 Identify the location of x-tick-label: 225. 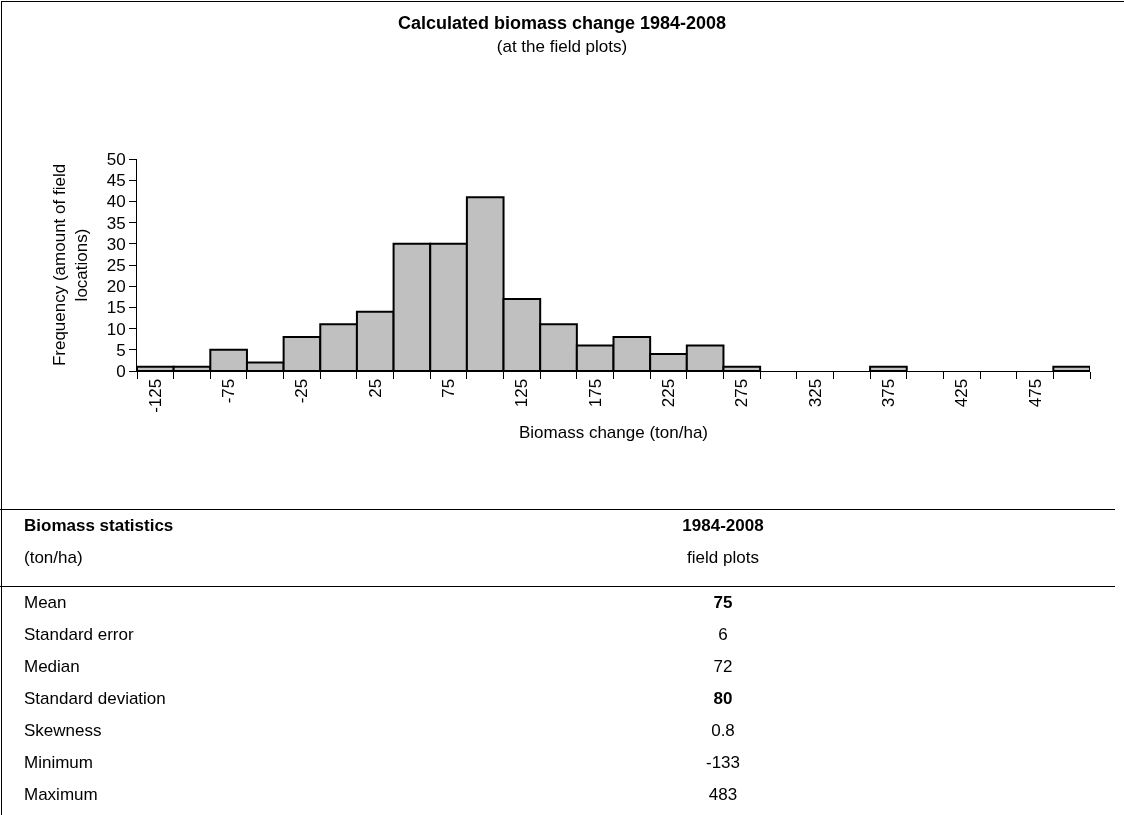
(669, 393).